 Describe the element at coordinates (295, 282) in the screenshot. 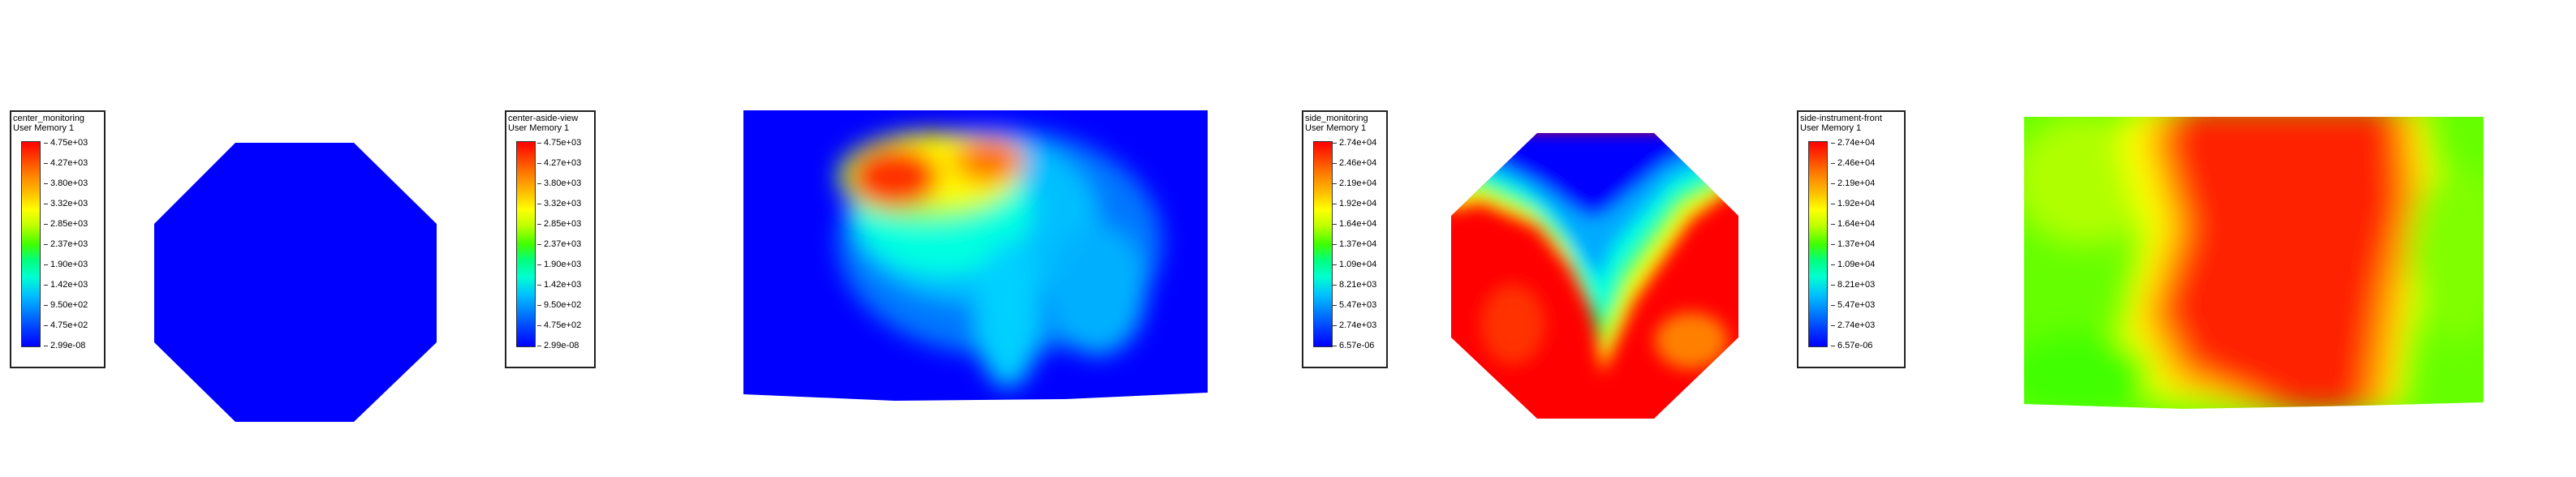

I see `octagon-contour-plot-center` at that location.